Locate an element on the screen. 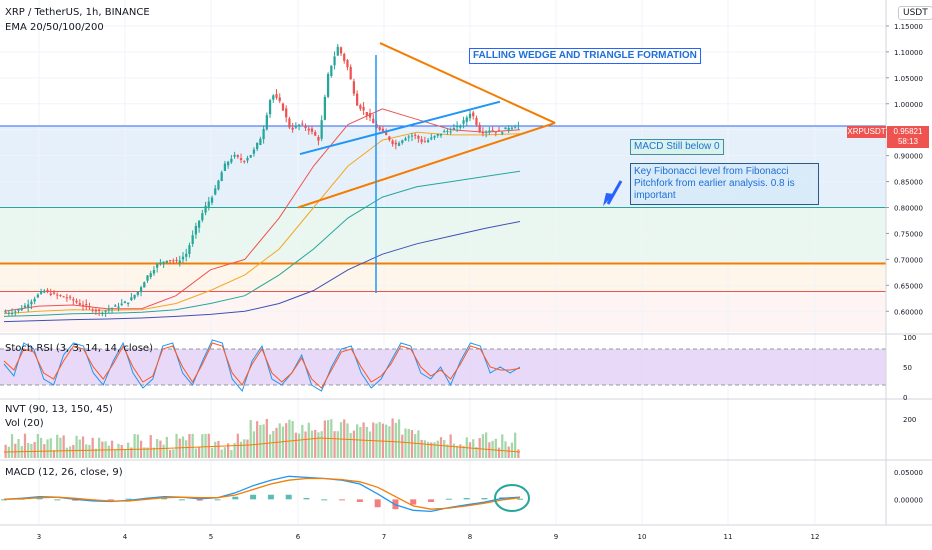 Image resolution: width=932 pixels, height=550 pixels. time-tick-label: 11 is located at coordinates (728, 537).